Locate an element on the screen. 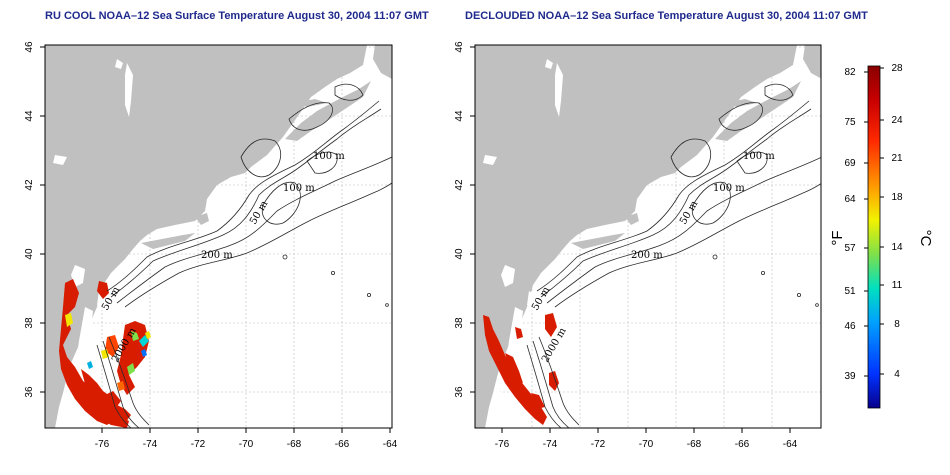 This screenshot has width=950, height=475. fahrenheit-label: 51 is located at coordinates (850, 291).